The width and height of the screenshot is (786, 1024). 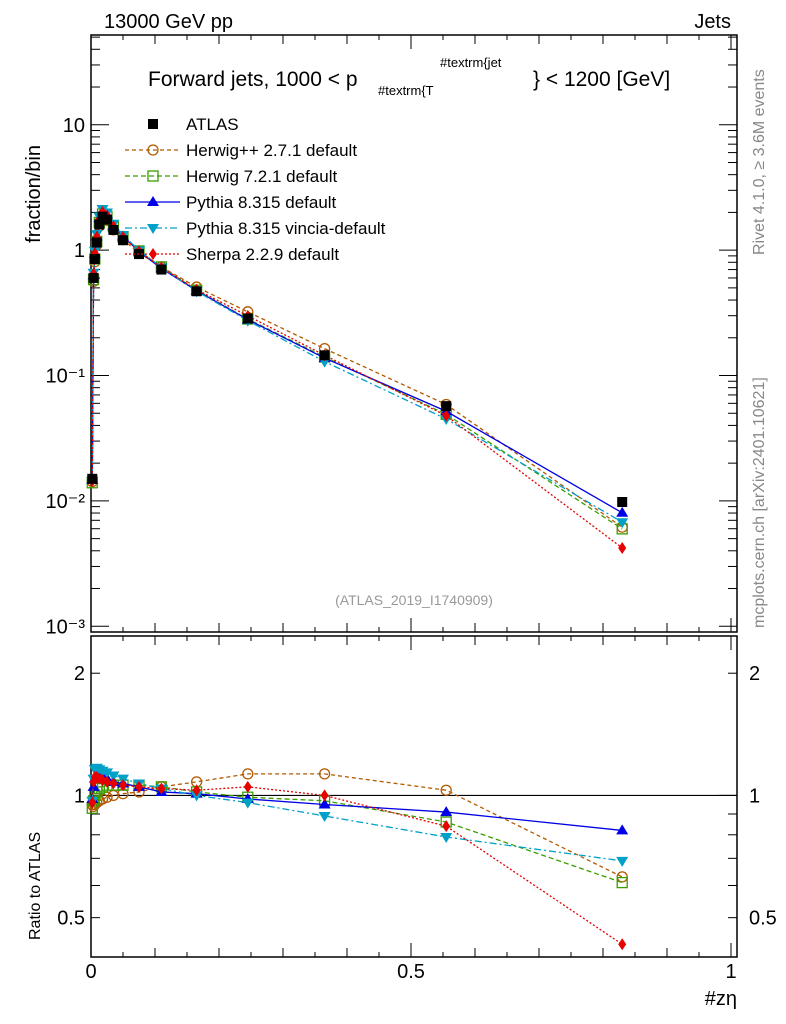 I want to click on x-axis-label: #zη, so click(x=721, y=999).